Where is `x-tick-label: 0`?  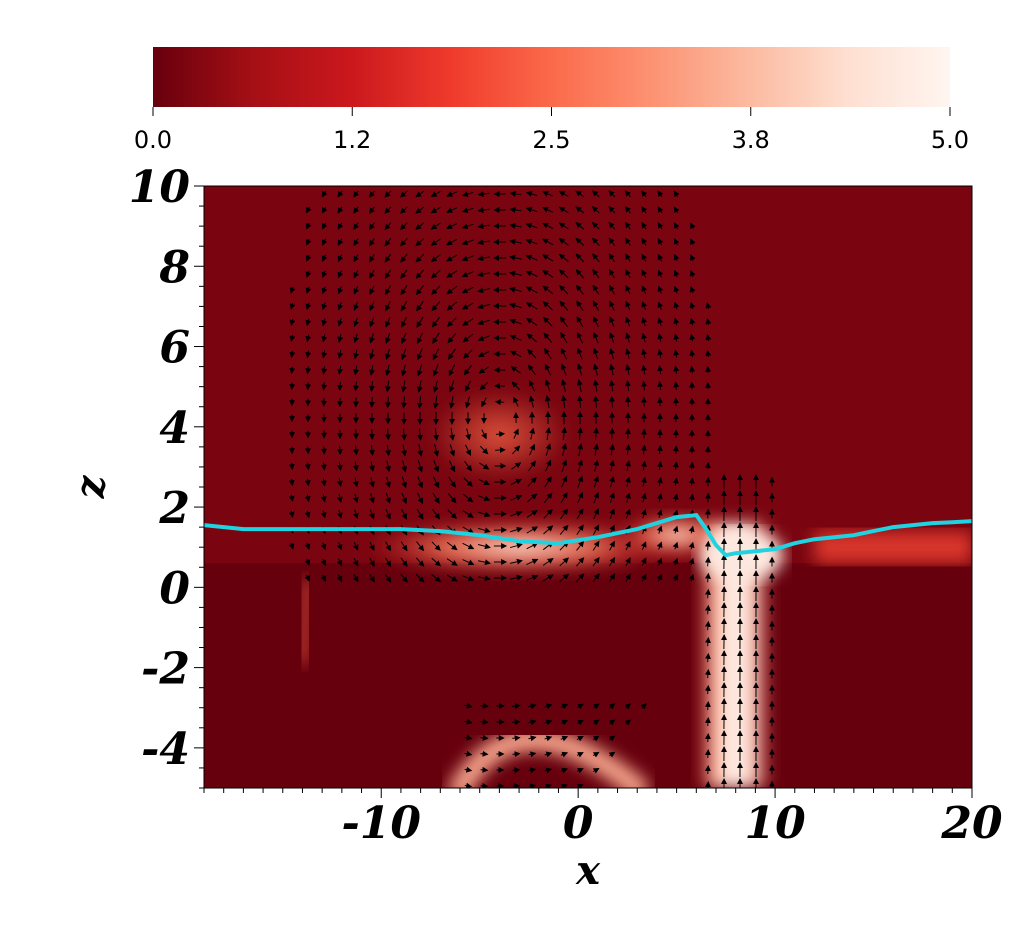
x-tick-label: 0 is located at coordinates (578, 823).